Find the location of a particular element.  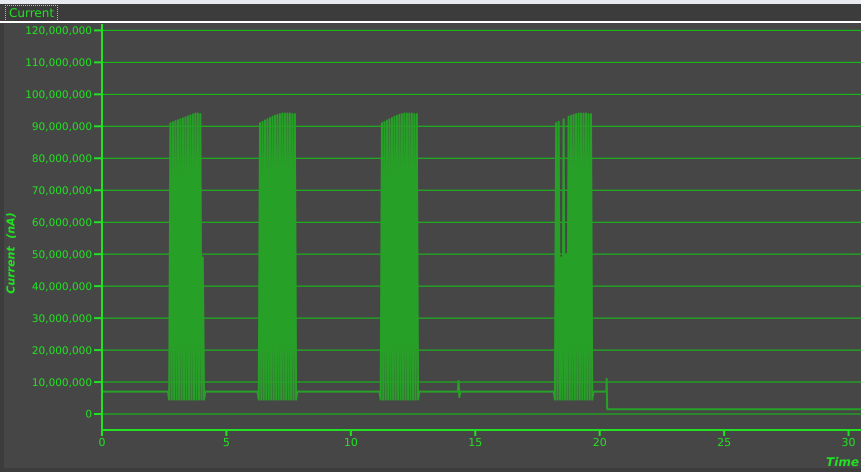

y-tick-label: 100,000,000 is located at coordinates (58, 95).